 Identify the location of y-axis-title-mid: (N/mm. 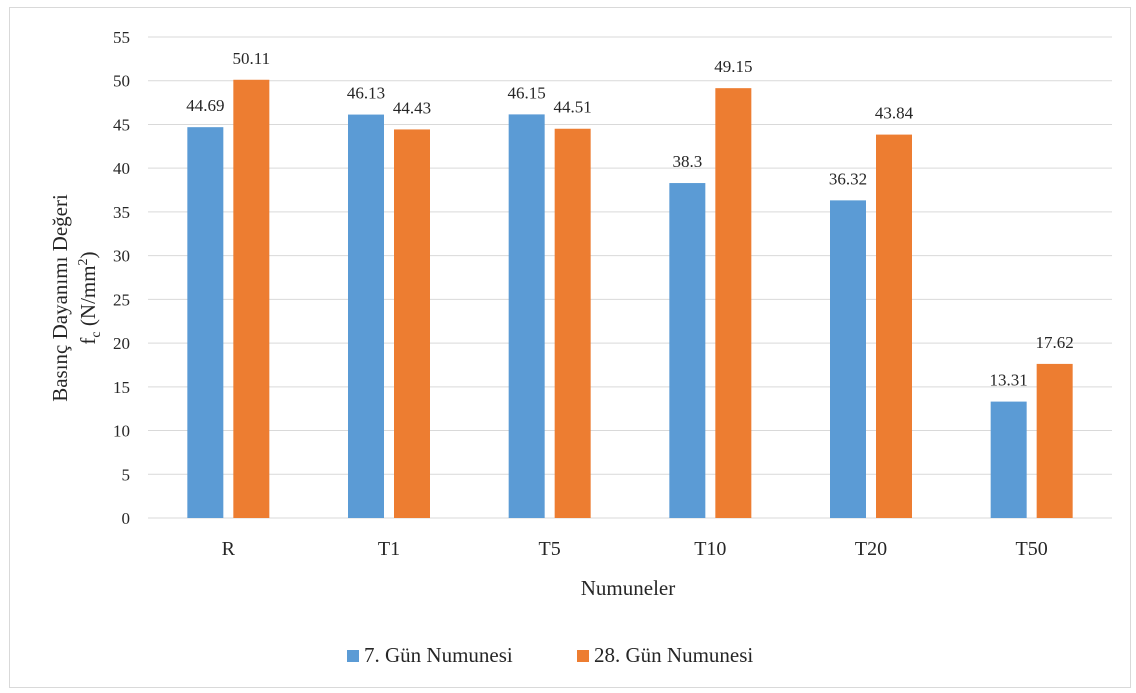
(88, 298).